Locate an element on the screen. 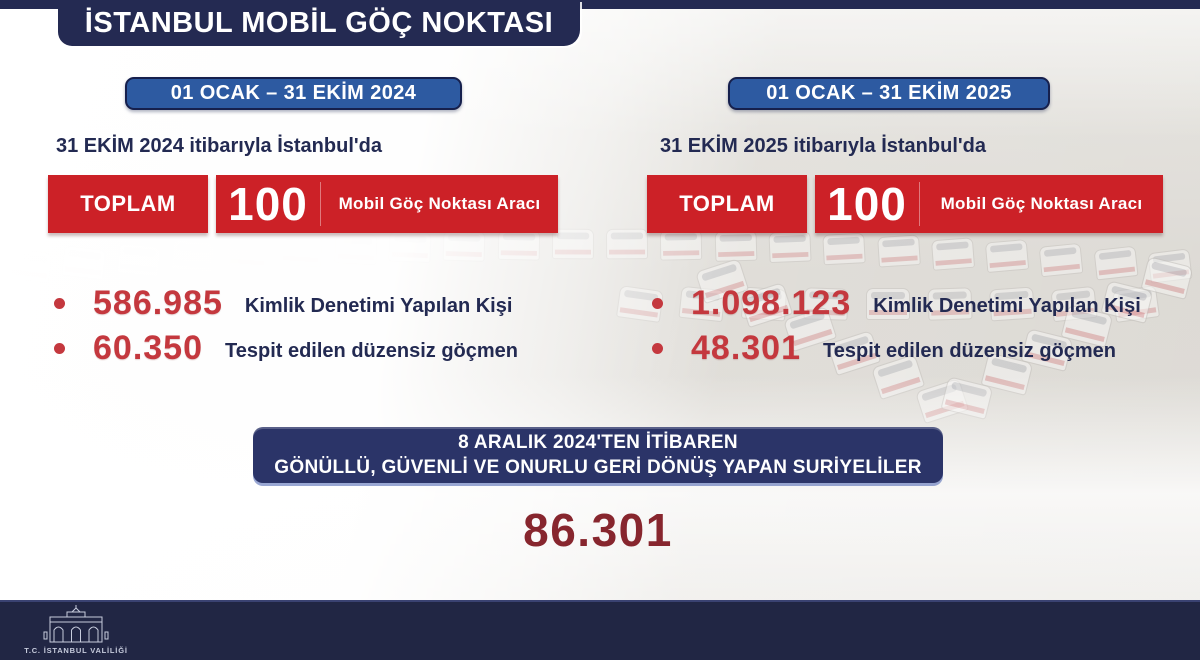 The image size is (1200, 660). stat-row: 48.301 Tespit edilen düzensiz göçmen is located at coordinates (896, 348).